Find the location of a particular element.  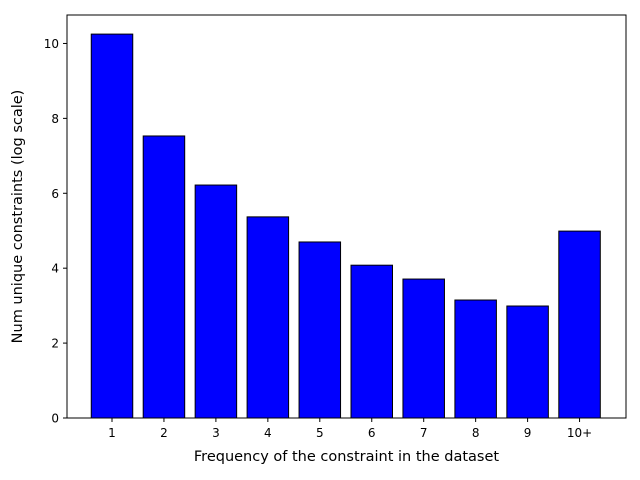

y-tick-label: 0 is located at coordinates (55, 419).